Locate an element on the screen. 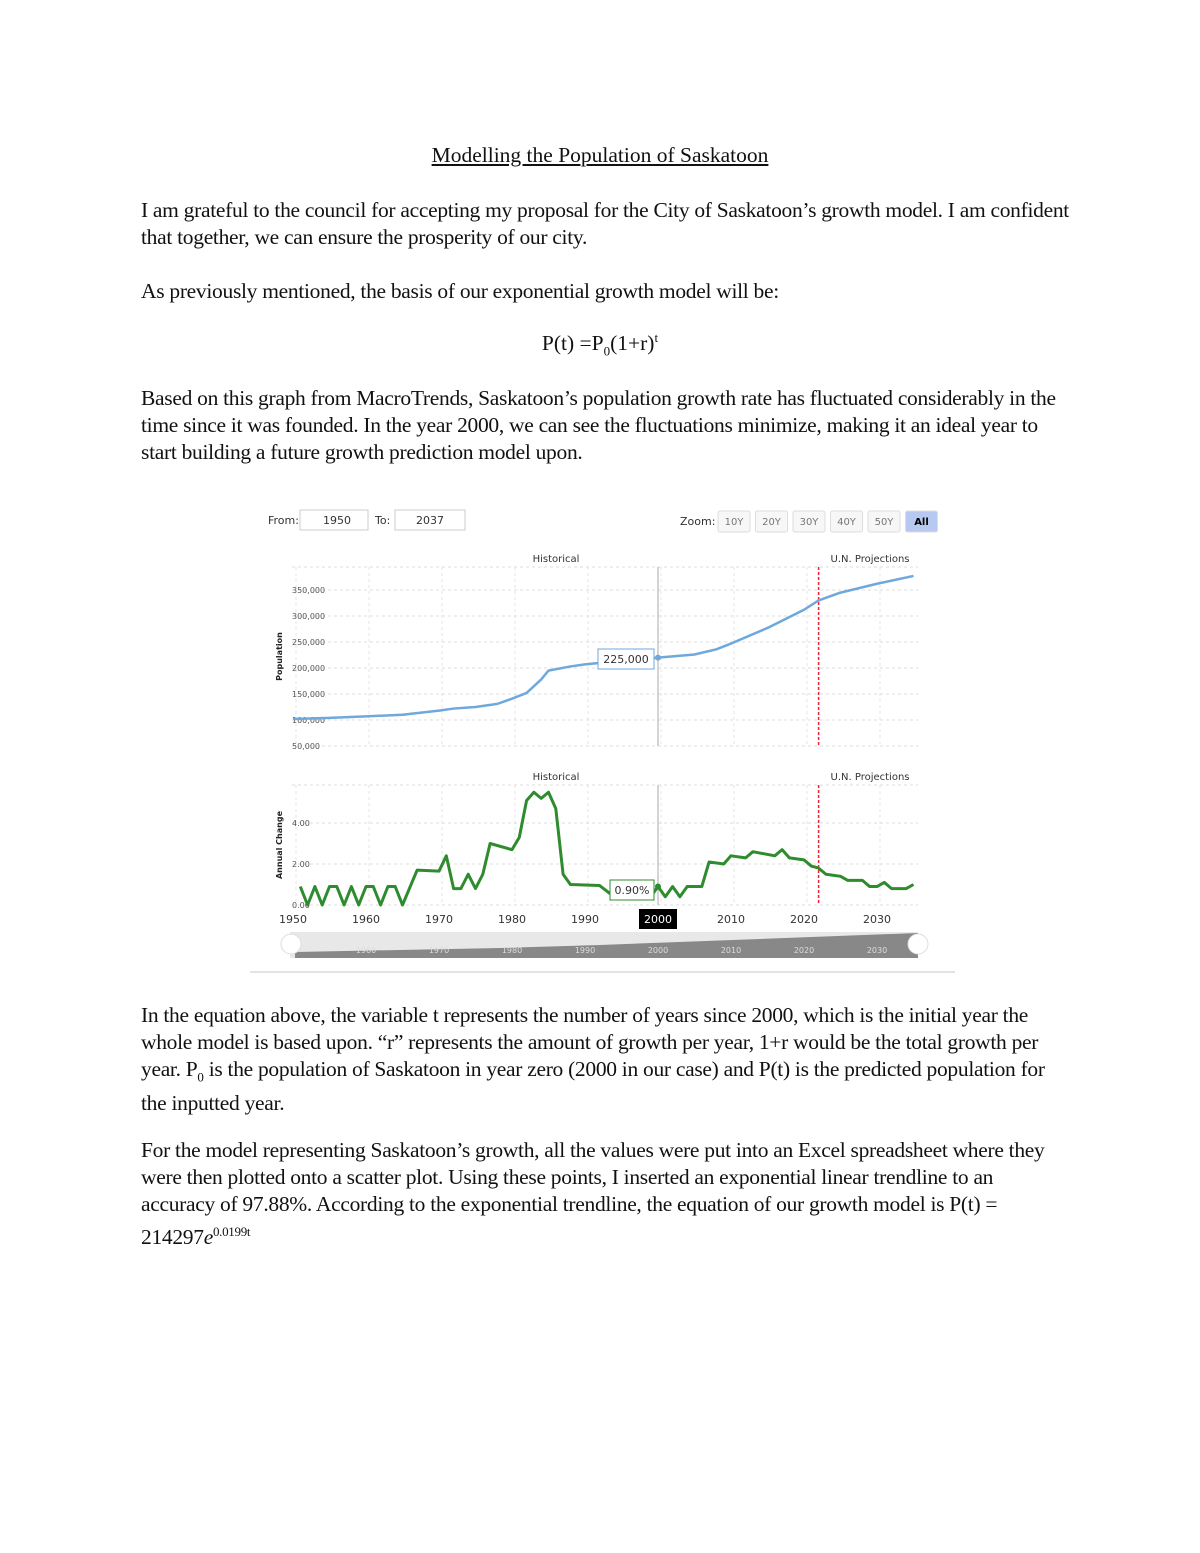 The height and width of the screenshot is (1553, 1200). zoom-button-label: 10Y is located at coordinates (735, 522).